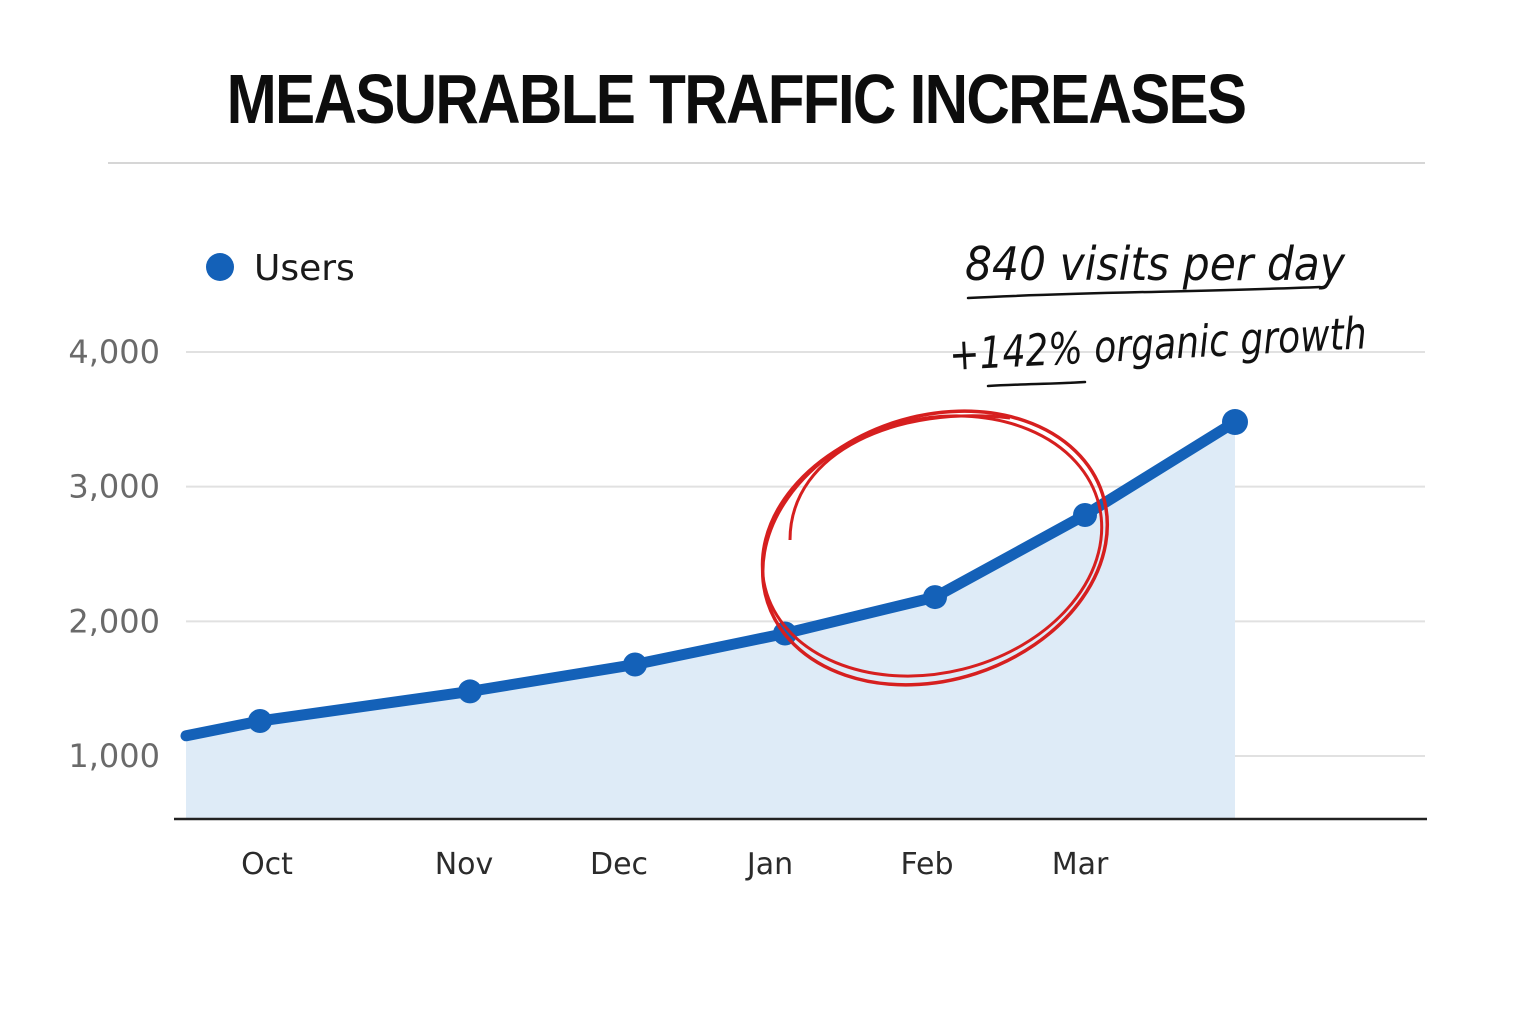  I want to click on x-tick-label: Mar, so click(1080, 864).